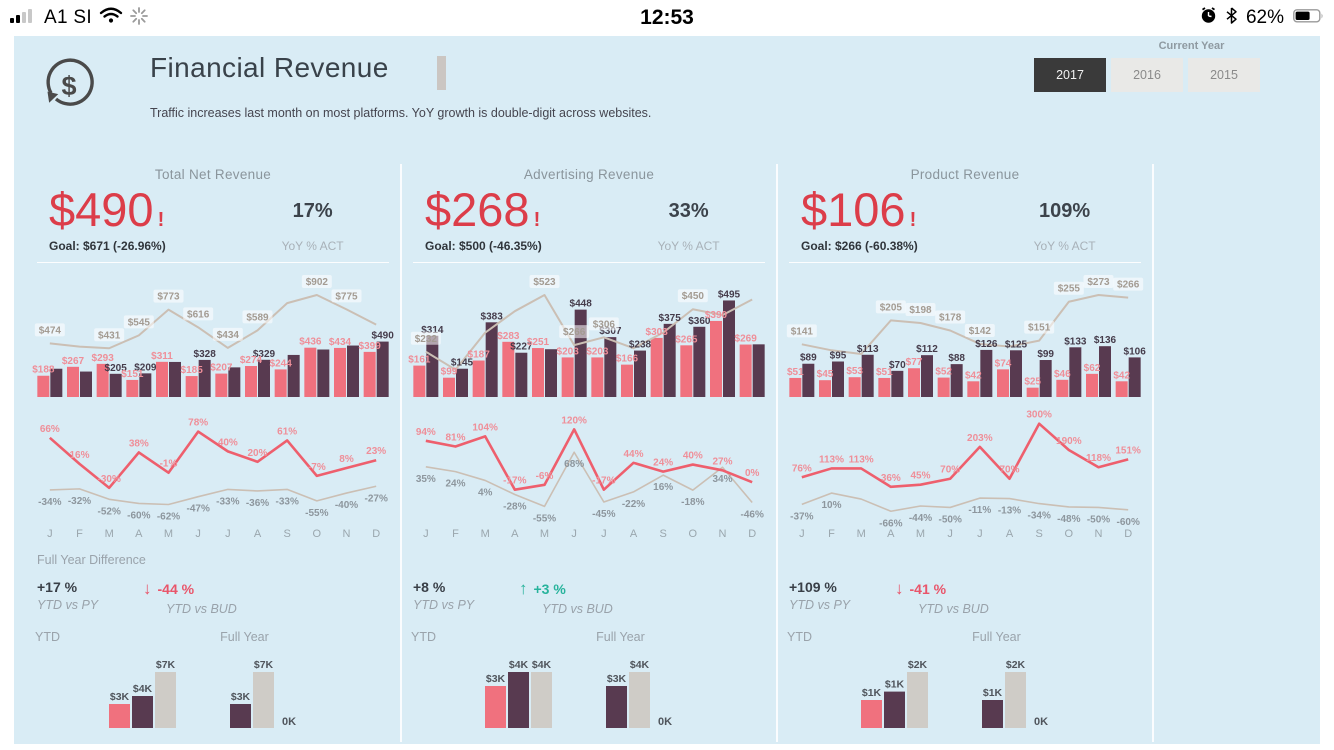  What do you see at coordinates (897, 690) in the screenshot?
I see `ytd-mini-bar-chart: $1K$1K$2K` at bounding box center [897, 690].